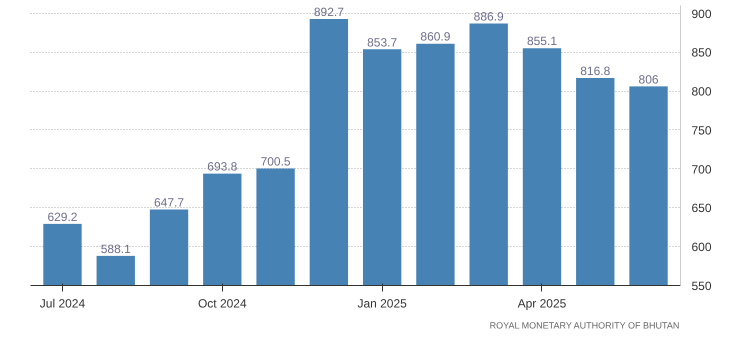 The image size is (730, 340). I want to click on text: ROYAL MONETARY AUTHORITY OF BHUTAN, so click(585, 325).